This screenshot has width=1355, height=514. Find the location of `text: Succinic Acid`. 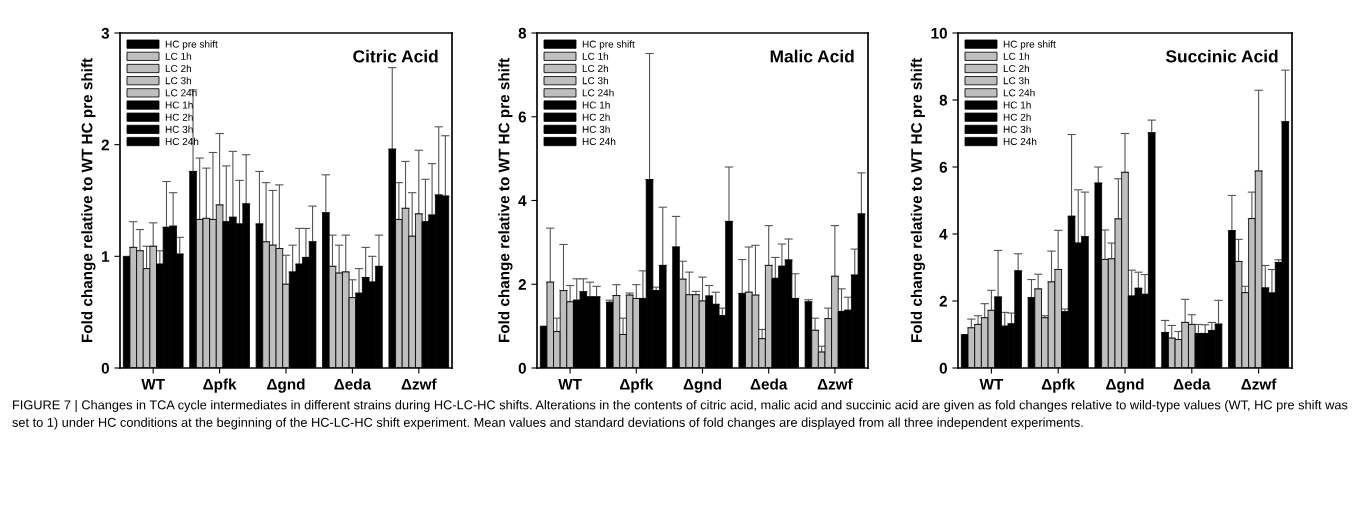

text: Succinic Acid is located at coordinates (1221, 56).